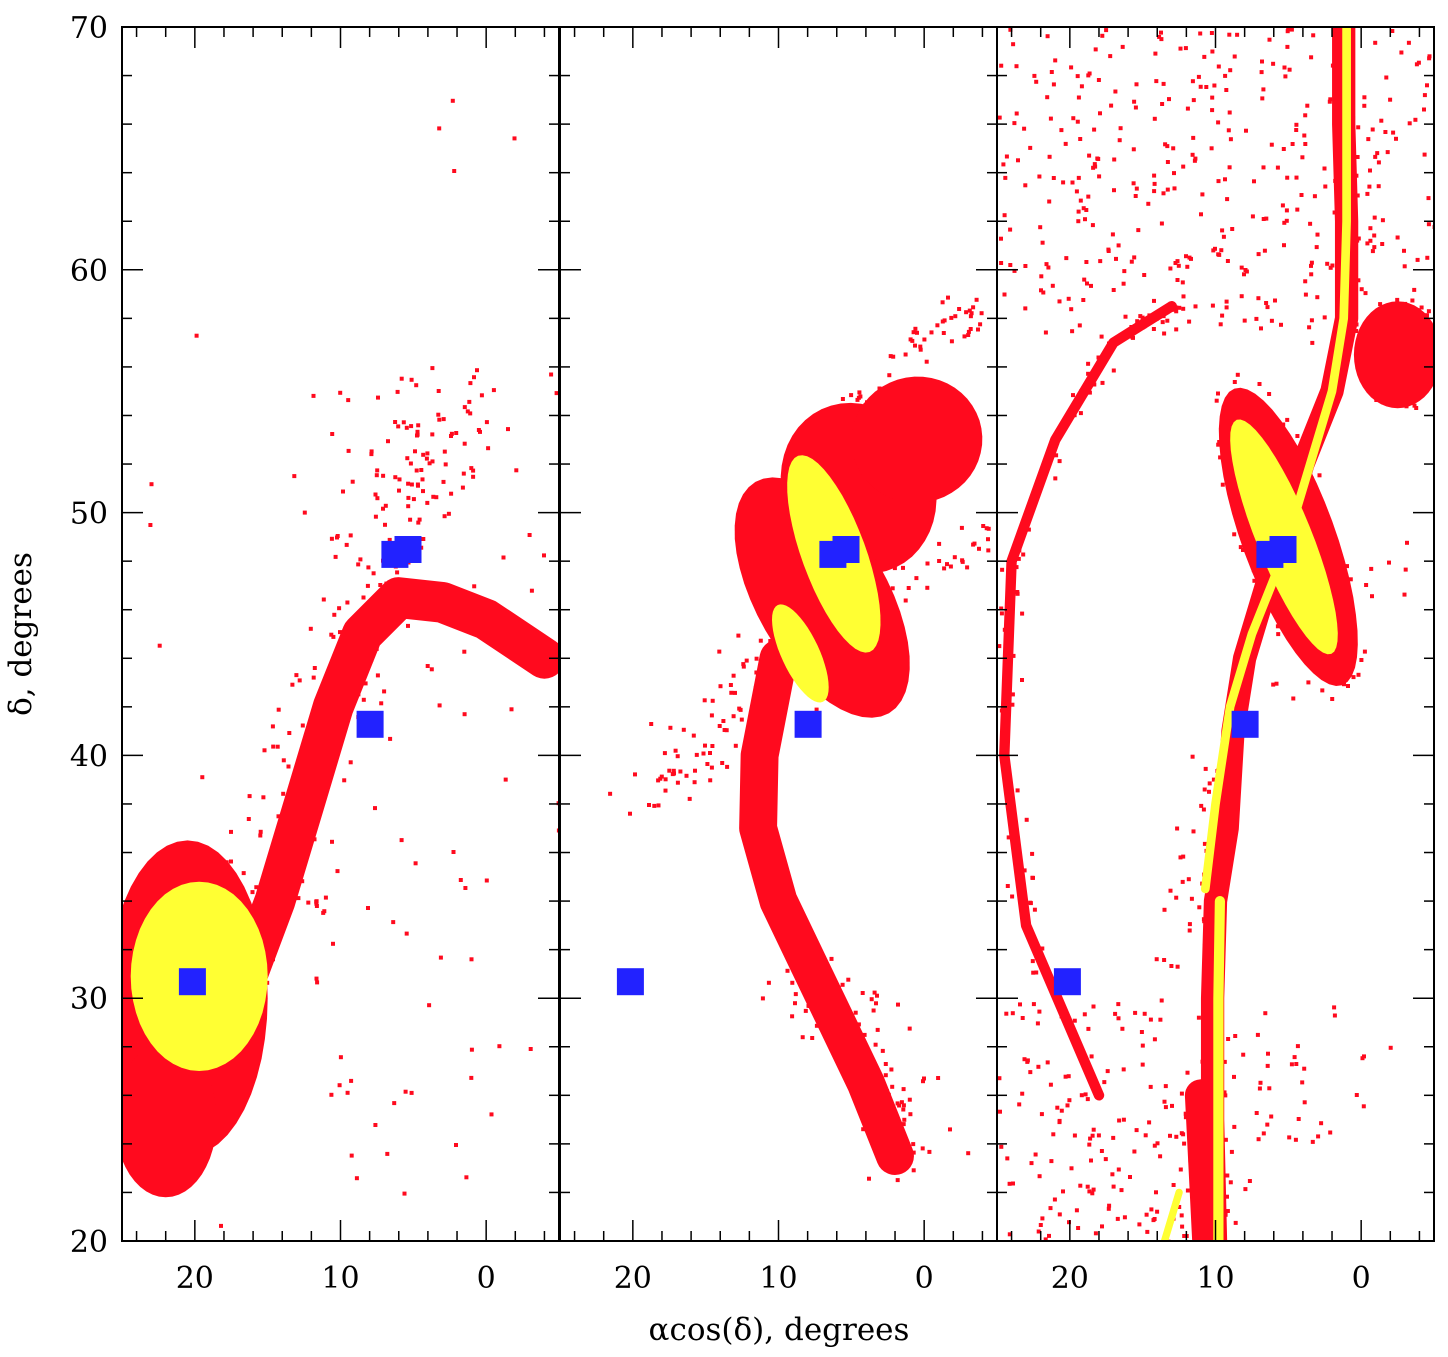 Image resolution: width=1448 pixels, height=1357 pixels. What do you see at coordinates (89, 999) in the screenshot?
I see `y-tick-label: 30` at bounding box center [89, 999].